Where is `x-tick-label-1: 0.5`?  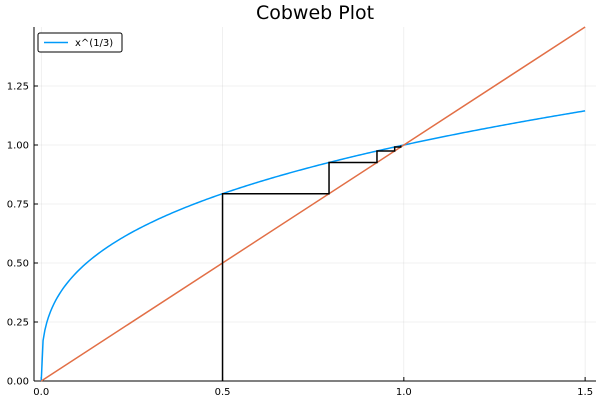 x-tick-label-1: 0.5 is located at coordinates (223, 392).